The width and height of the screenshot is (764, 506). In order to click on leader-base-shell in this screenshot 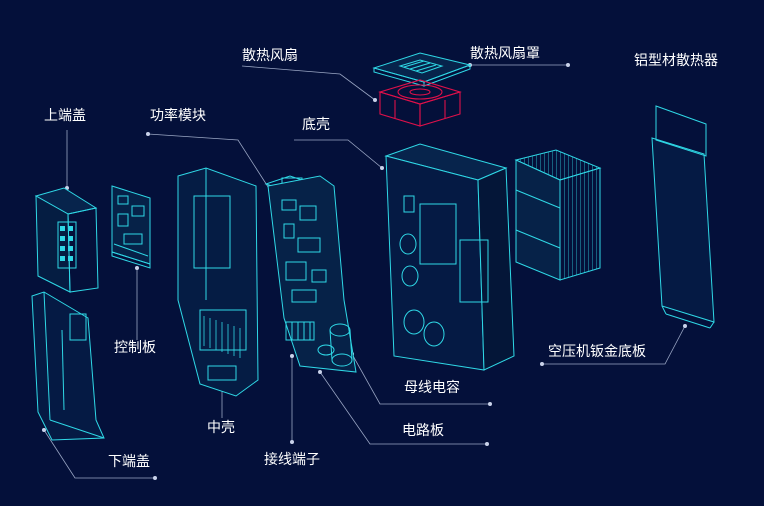, I will do `click(338, 154)`.